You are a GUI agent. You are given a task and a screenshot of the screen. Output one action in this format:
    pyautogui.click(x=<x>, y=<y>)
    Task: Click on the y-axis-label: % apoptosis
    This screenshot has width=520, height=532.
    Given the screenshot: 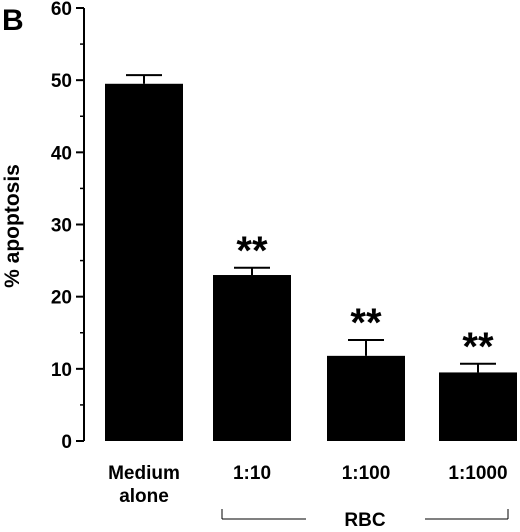 What is the action you would take?
    pyautogui.click(x=12, y=226)
    